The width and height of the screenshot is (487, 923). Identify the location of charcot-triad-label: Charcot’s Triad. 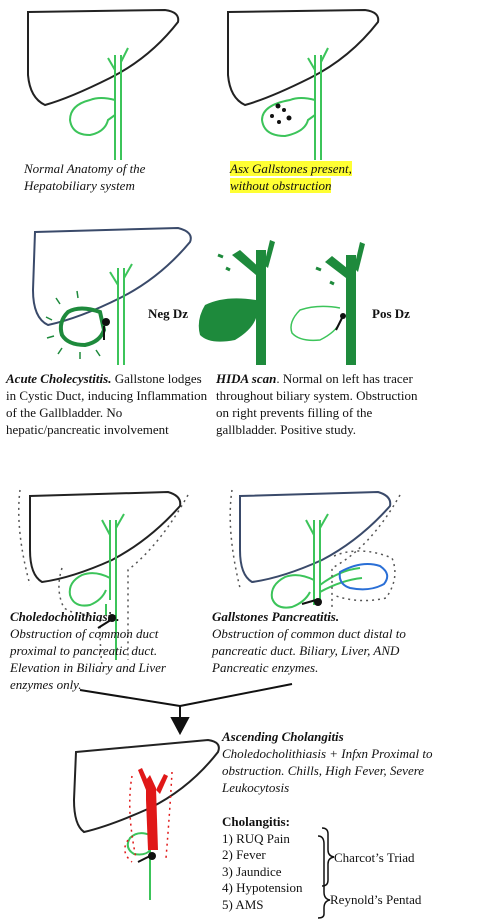
(374, 857).